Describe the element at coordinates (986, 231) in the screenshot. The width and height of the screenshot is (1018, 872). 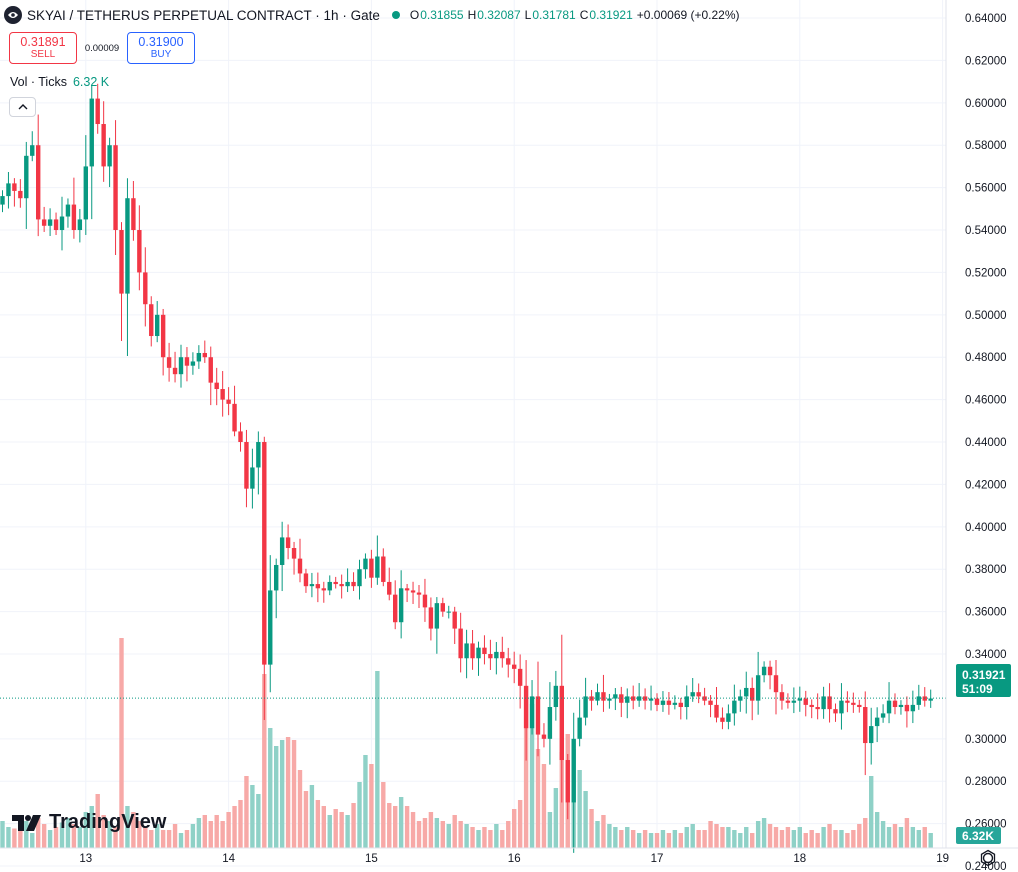
I see `price-tick-label: 0.54000` at that location.